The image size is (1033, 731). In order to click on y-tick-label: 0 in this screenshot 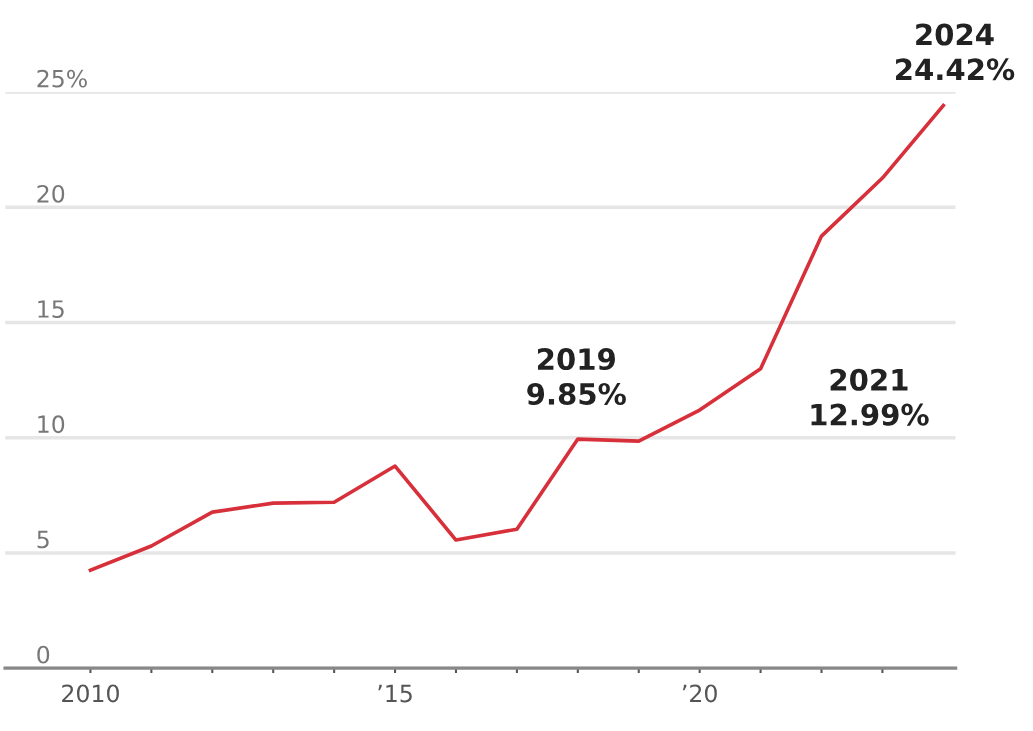, I will do `click(43, 654)`.